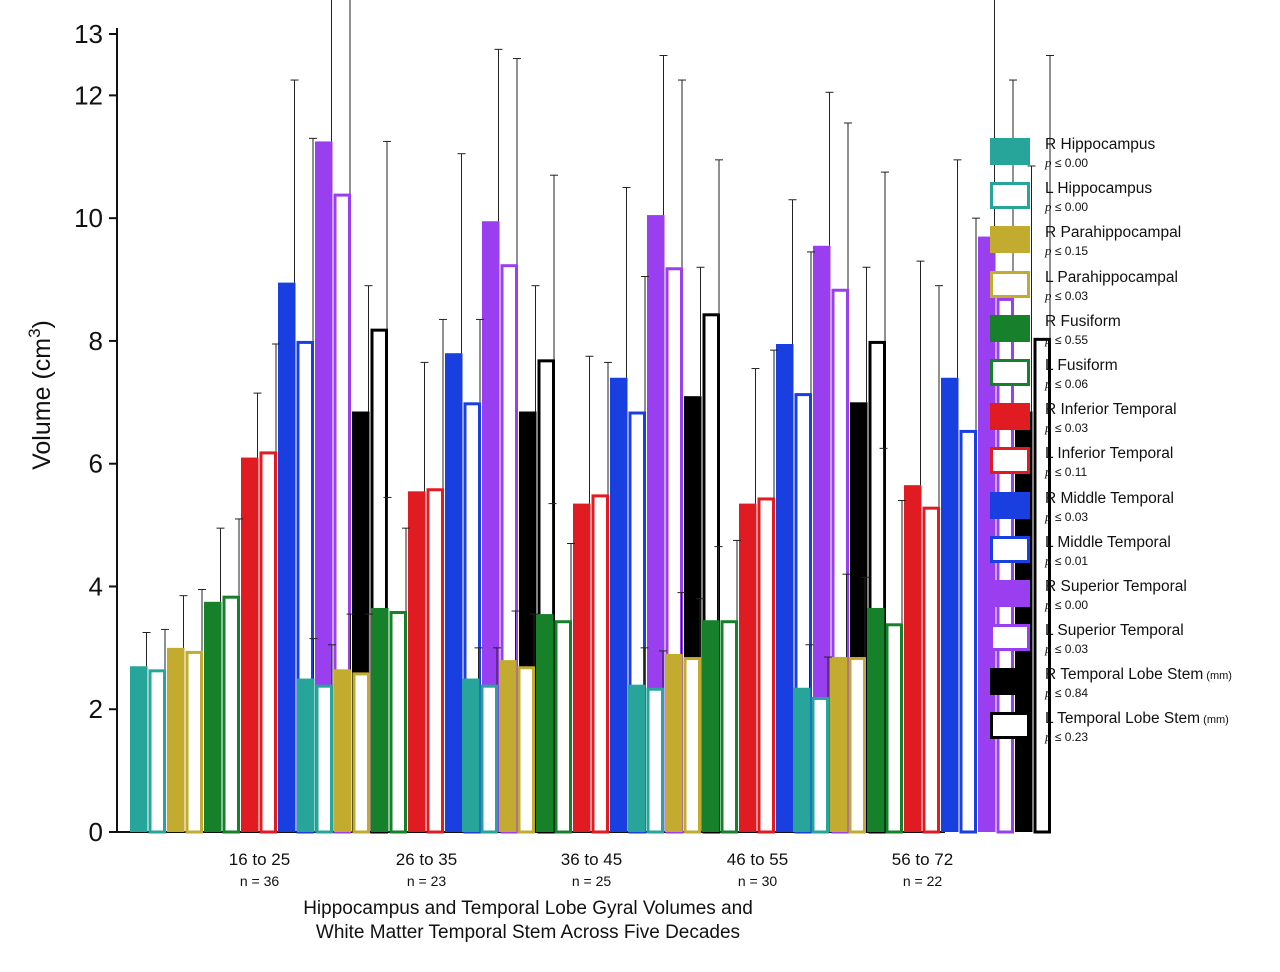  What do you see at coordinates (1130, 246) in the screenshot?
I see `legend-item-r-parahippocampal: R Parahippocampal p ≤ 0.15` at bounding box center [1130, 246].